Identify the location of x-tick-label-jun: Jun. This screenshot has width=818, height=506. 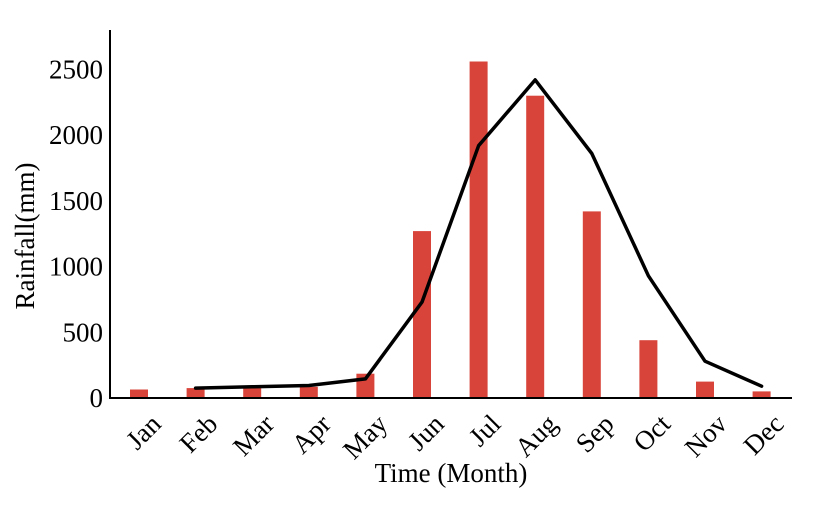
(426, 432).